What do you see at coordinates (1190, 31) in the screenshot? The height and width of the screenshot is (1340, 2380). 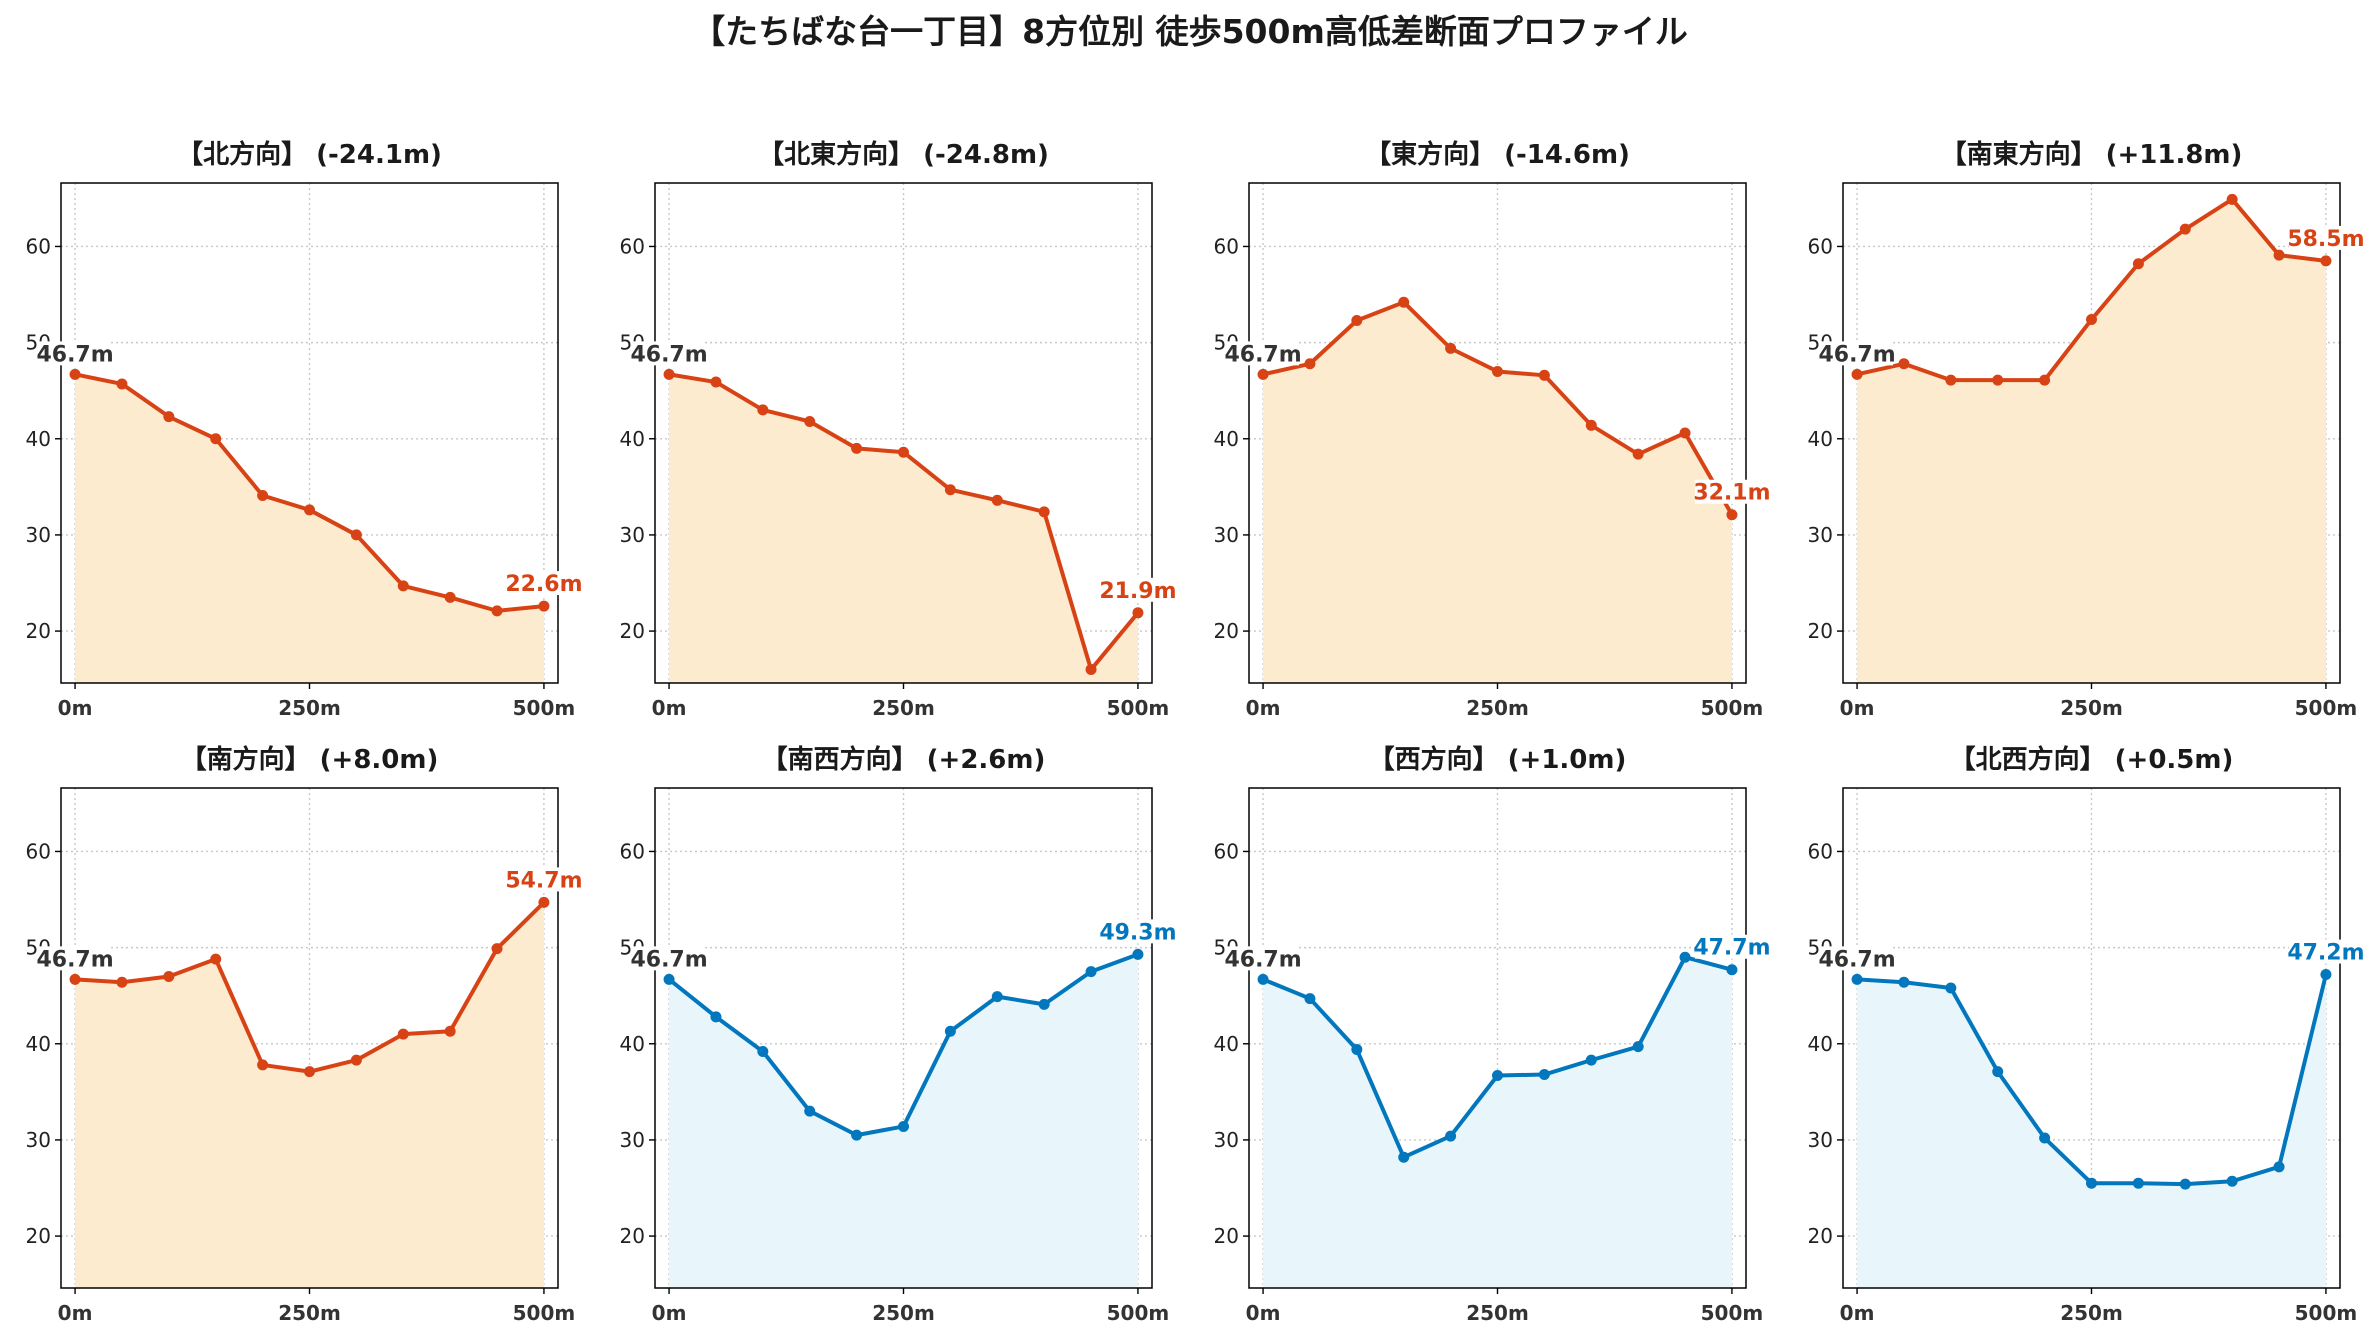 I see `figure-title: 【たちばな台一丁目】8方位別 徒歩500m高低差断面プロファイル` at bounding box center [1190, 31].